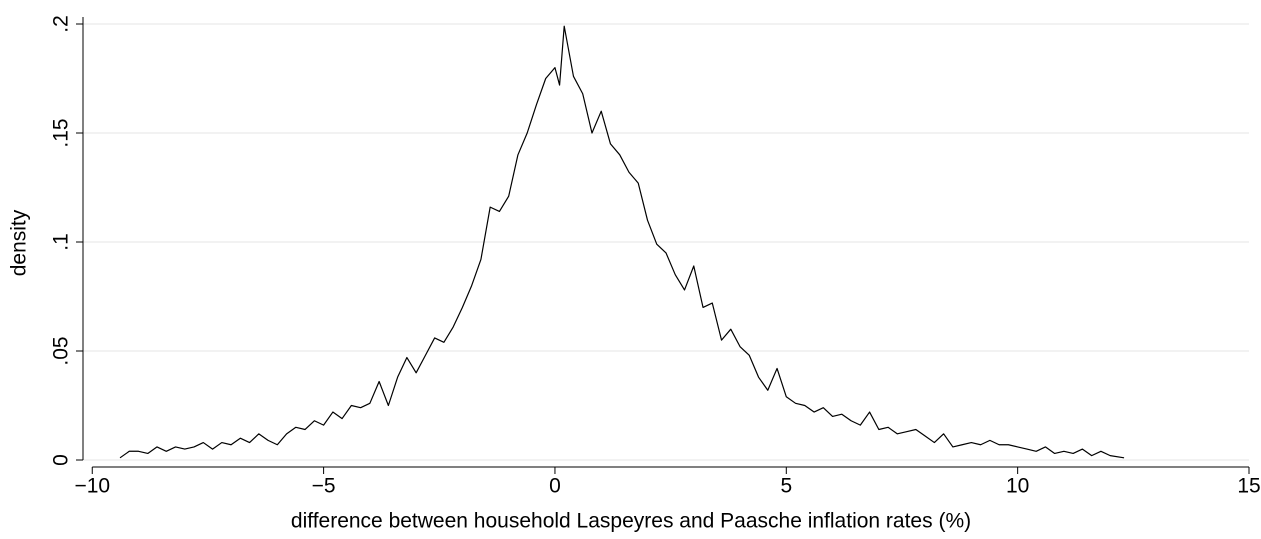 The image size is (1261, 539). Describe the element at coordinates (19, 242) in the screenshot. I see `y-axis-title: density` at that location.